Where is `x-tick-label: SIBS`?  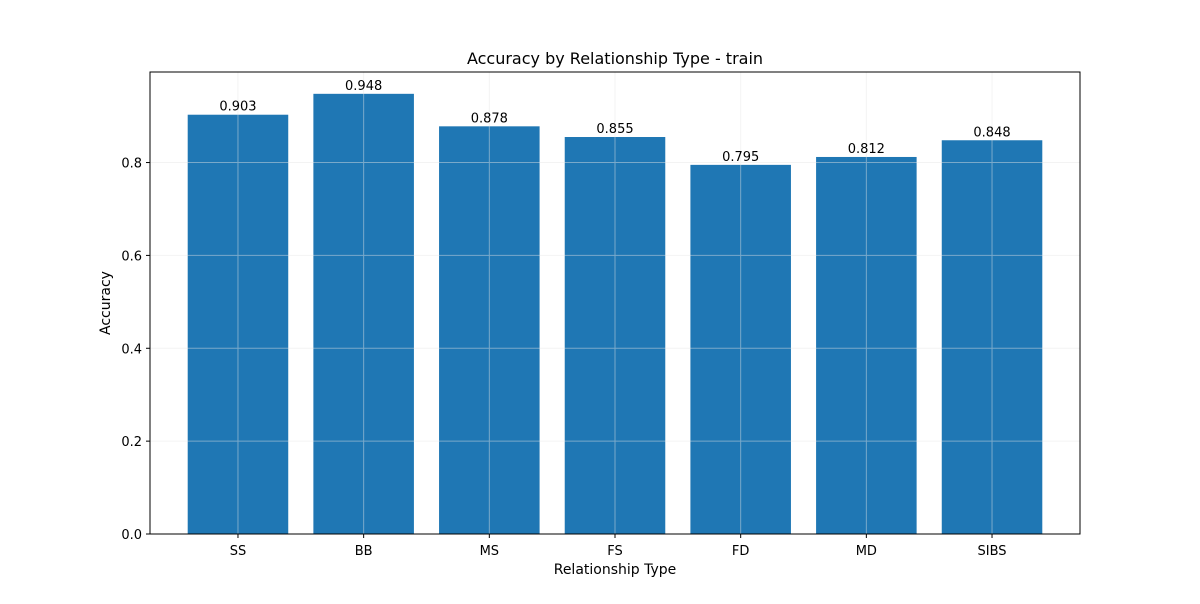 x-tick-label: SIBS is located at coordinates (992, 551).